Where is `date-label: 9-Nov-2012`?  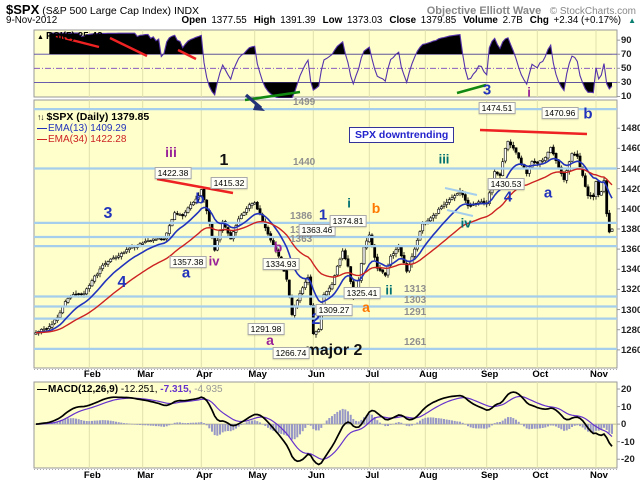
date-label: 9-Nov-2012 is located at coordinates (32, 20).